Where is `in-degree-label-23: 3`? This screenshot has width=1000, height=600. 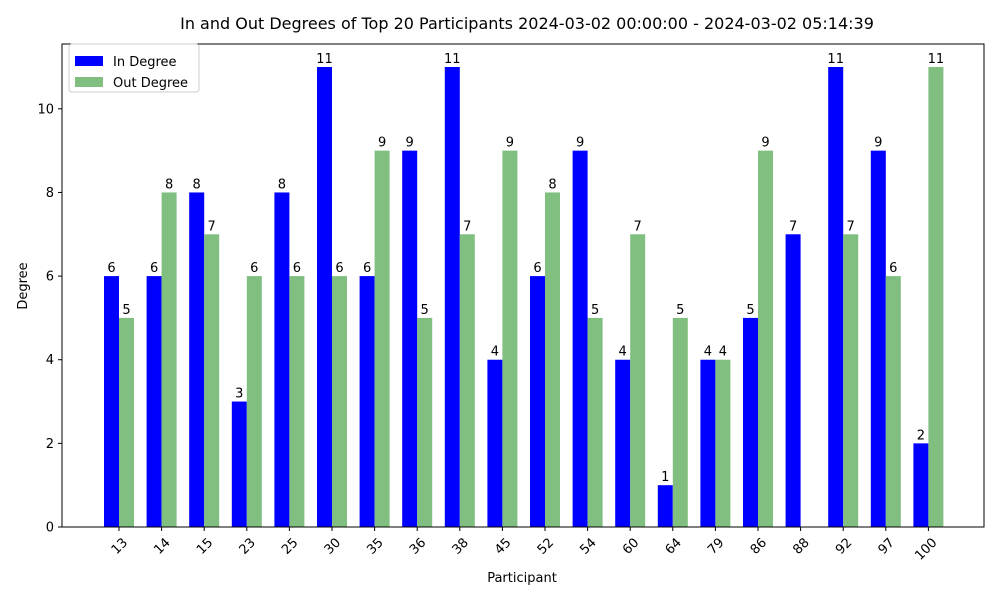 in-degree-label-23: 3 is located at coordinates (239, 394).